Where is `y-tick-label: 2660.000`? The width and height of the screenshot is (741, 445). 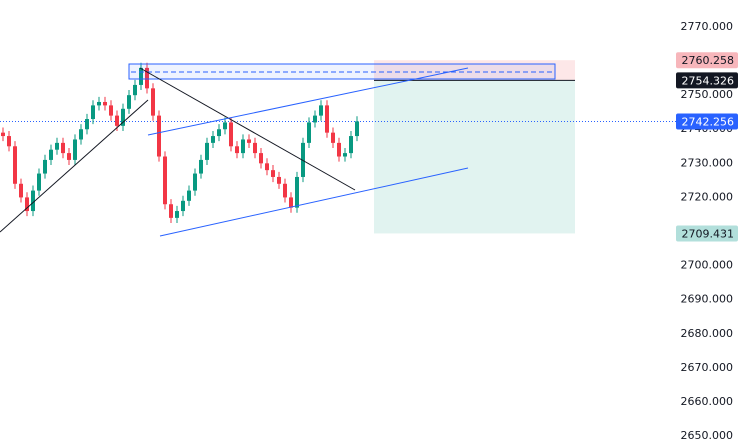
y-tick-label: 2660.000 is located at coordinates (707, 401).